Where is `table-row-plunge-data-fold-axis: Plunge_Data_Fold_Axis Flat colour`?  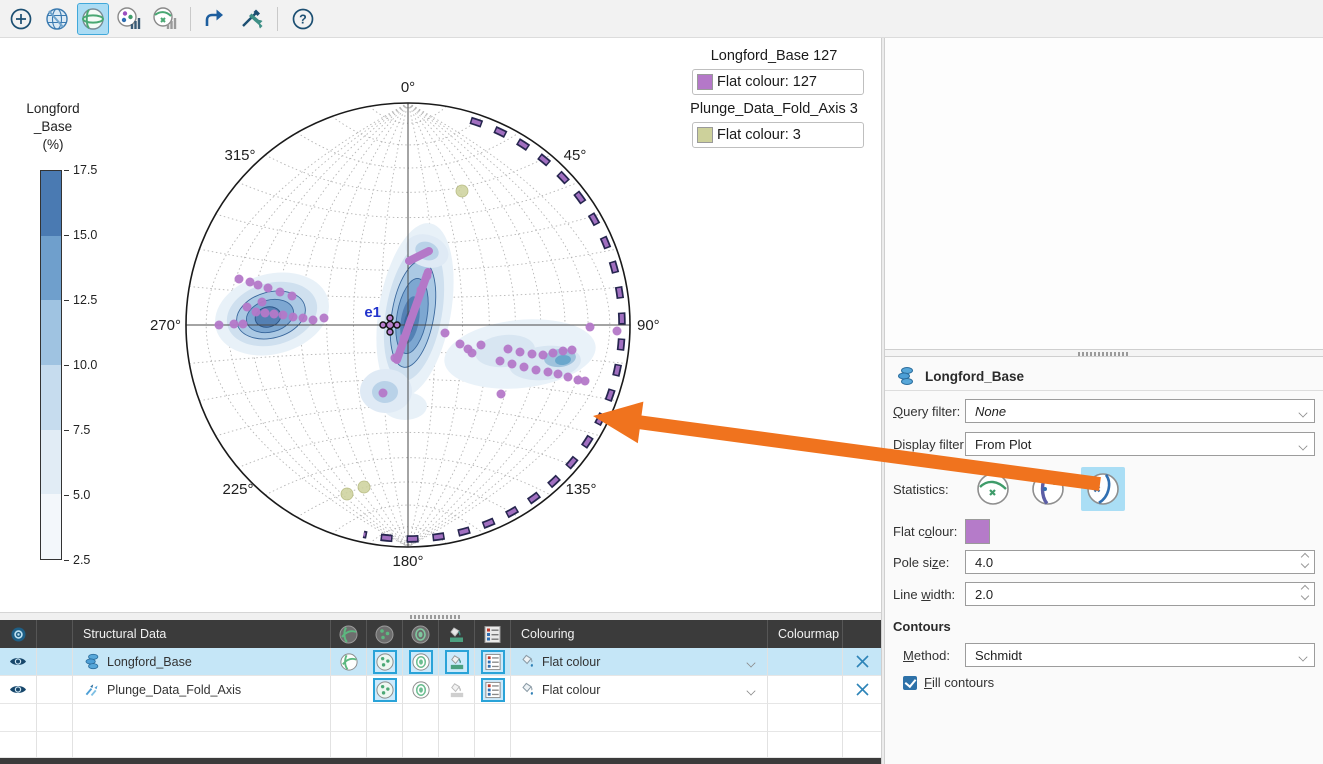
table-row-plunge-data-fold-axis: Plunge_Data_Fold_Axis Flat colour is located at coordinates (440, 690).